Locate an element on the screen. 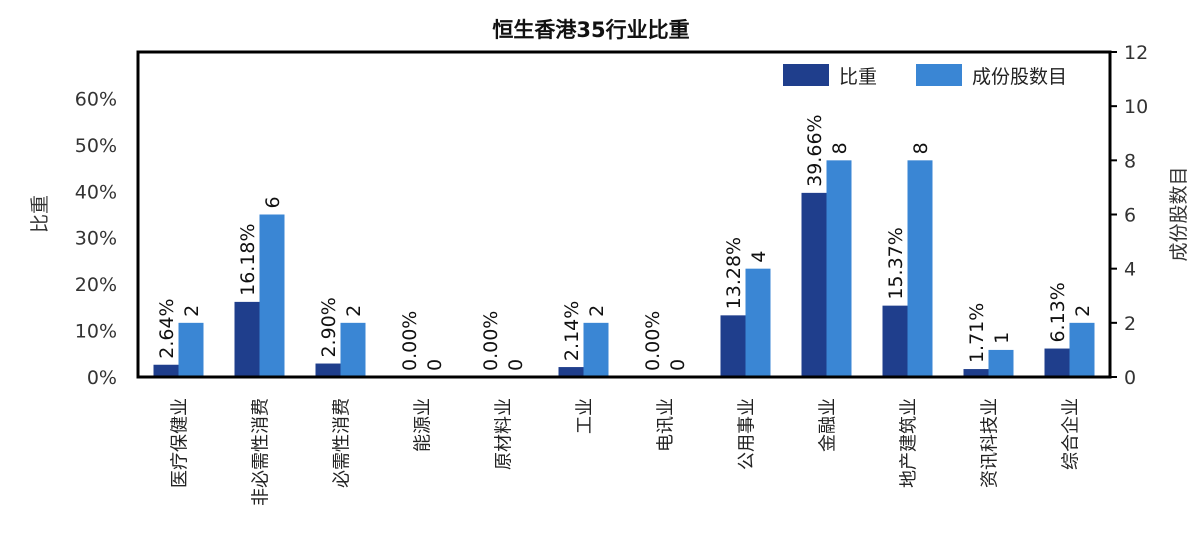 The width and height of the screenshot is (1202, 535). category-label-0: 医疗保健业 is located at coordinates (180, 443).